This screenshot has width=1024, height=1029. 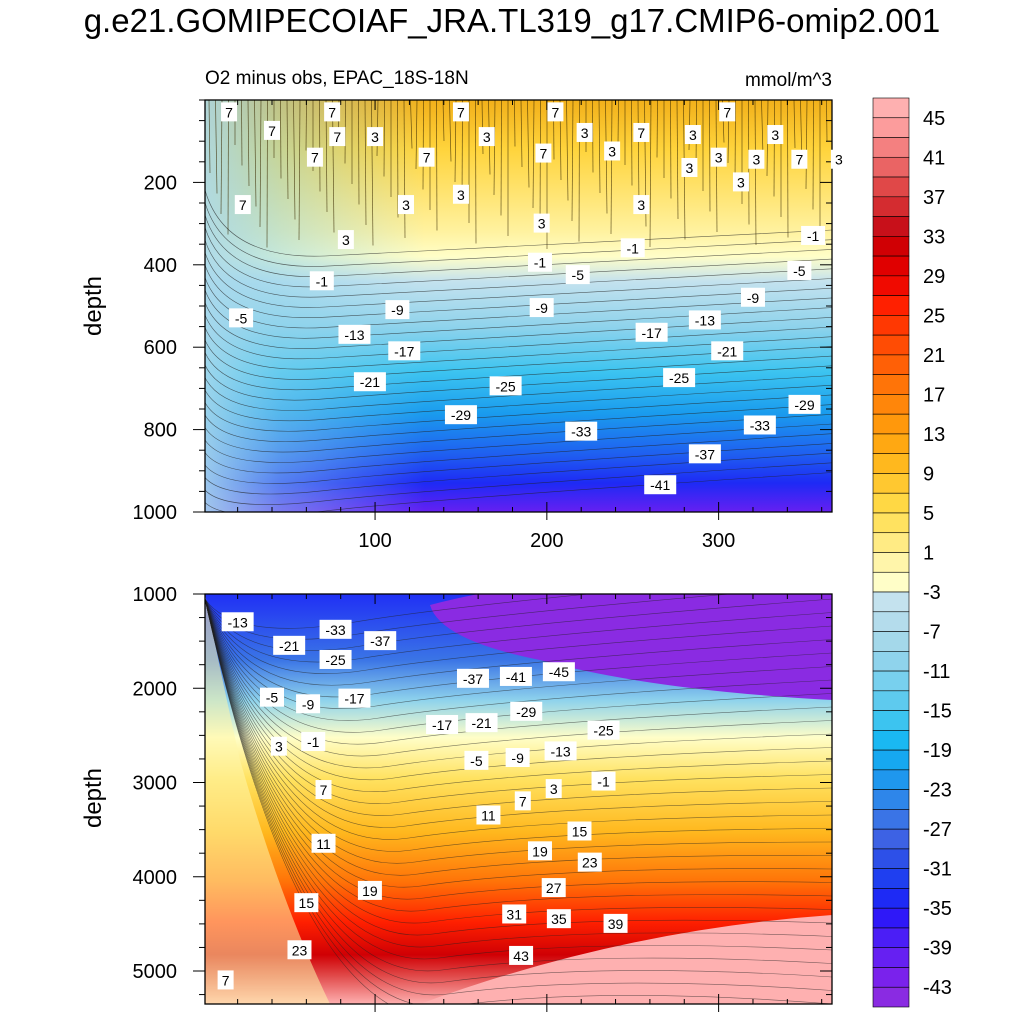 I want to click on contour-label: -1, so click(x=539, y=262).